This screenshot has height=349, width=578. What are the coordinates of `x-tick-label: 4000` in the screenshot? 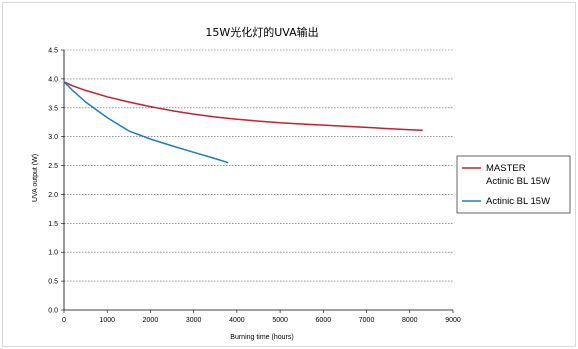 It's located at (237, 320).